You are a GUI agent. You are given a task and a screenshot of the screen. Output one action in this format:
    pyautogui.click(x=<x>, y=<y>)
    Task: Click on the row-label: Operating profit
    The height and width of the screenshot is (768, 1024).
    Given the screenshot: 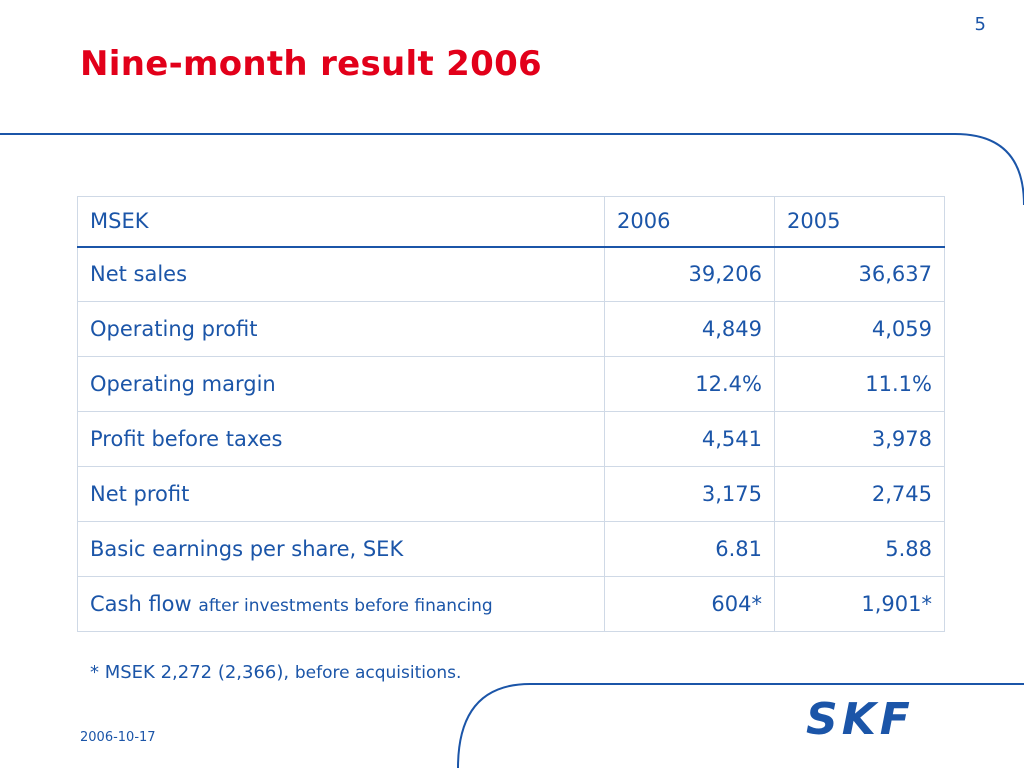 What is the action you would take?
    pyautogui.click(x=341, y=329)
    